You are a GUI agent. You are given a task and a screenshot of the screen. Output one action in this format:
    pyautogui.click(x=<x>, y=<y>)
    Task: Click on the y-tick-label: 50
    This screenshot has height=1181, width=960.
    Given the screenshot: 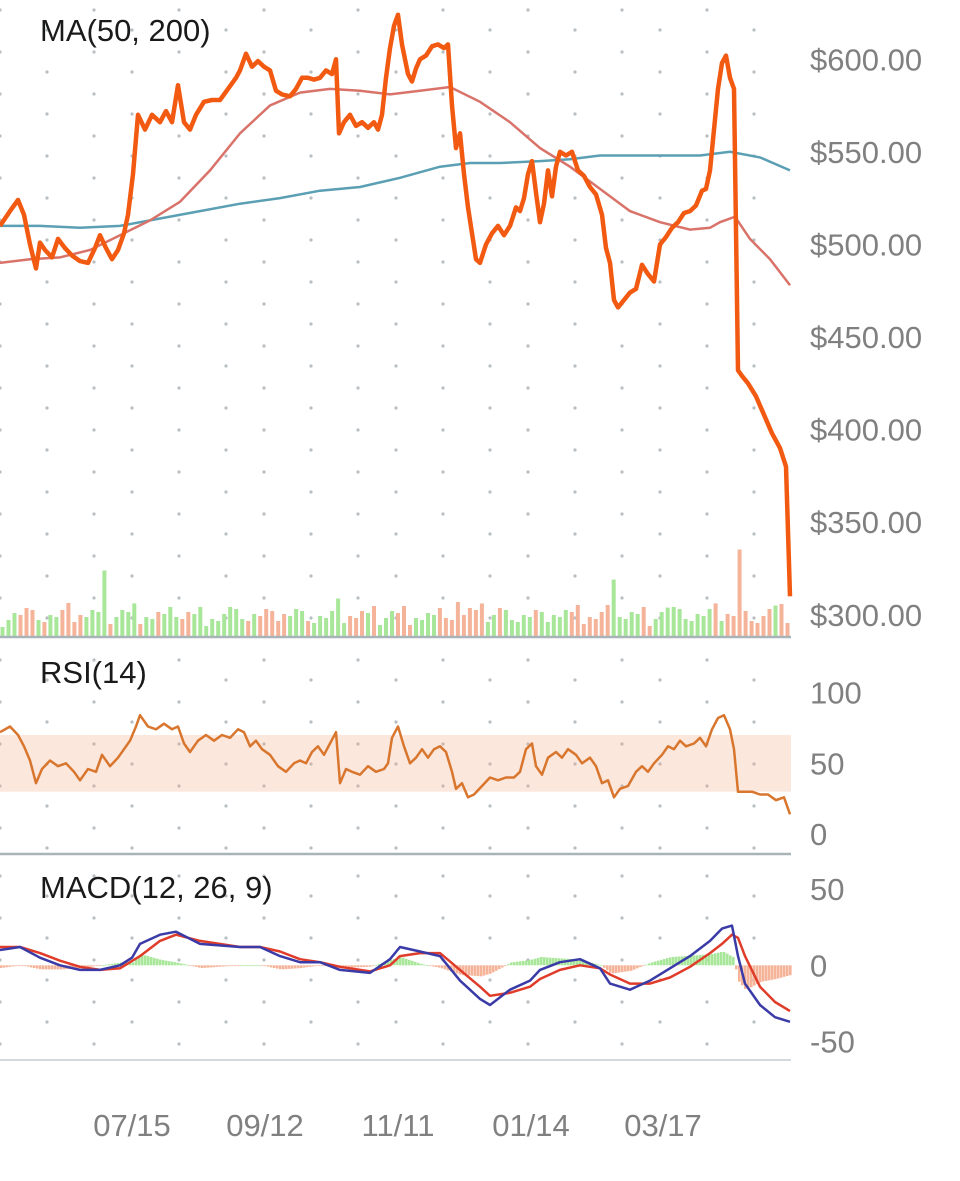 What is the action you would take?
    pyautogui.click(x=827, y=763)
    